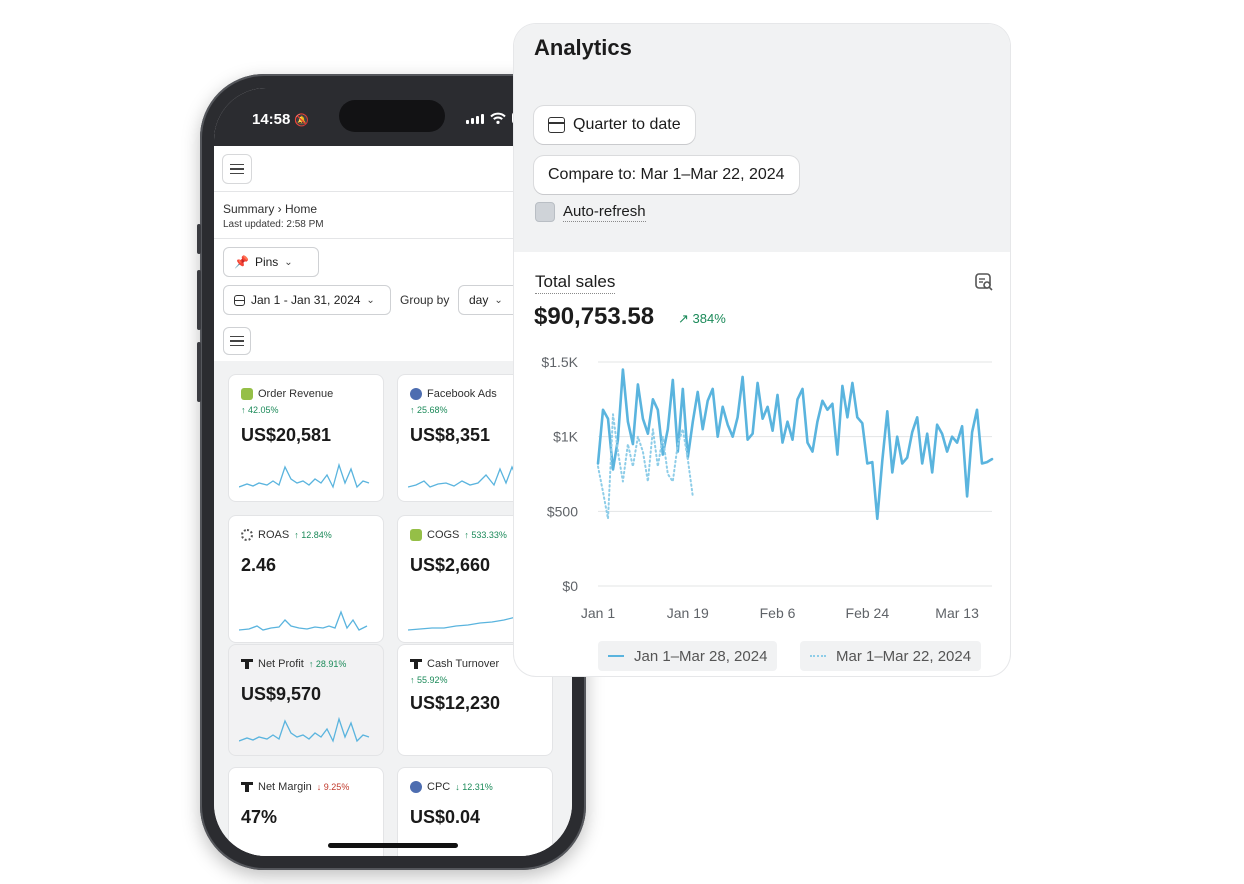 The image size is (1244, 884). I want to click on date-range-label: Jan 1 - Jan 31, 2024, so click(306, 300).